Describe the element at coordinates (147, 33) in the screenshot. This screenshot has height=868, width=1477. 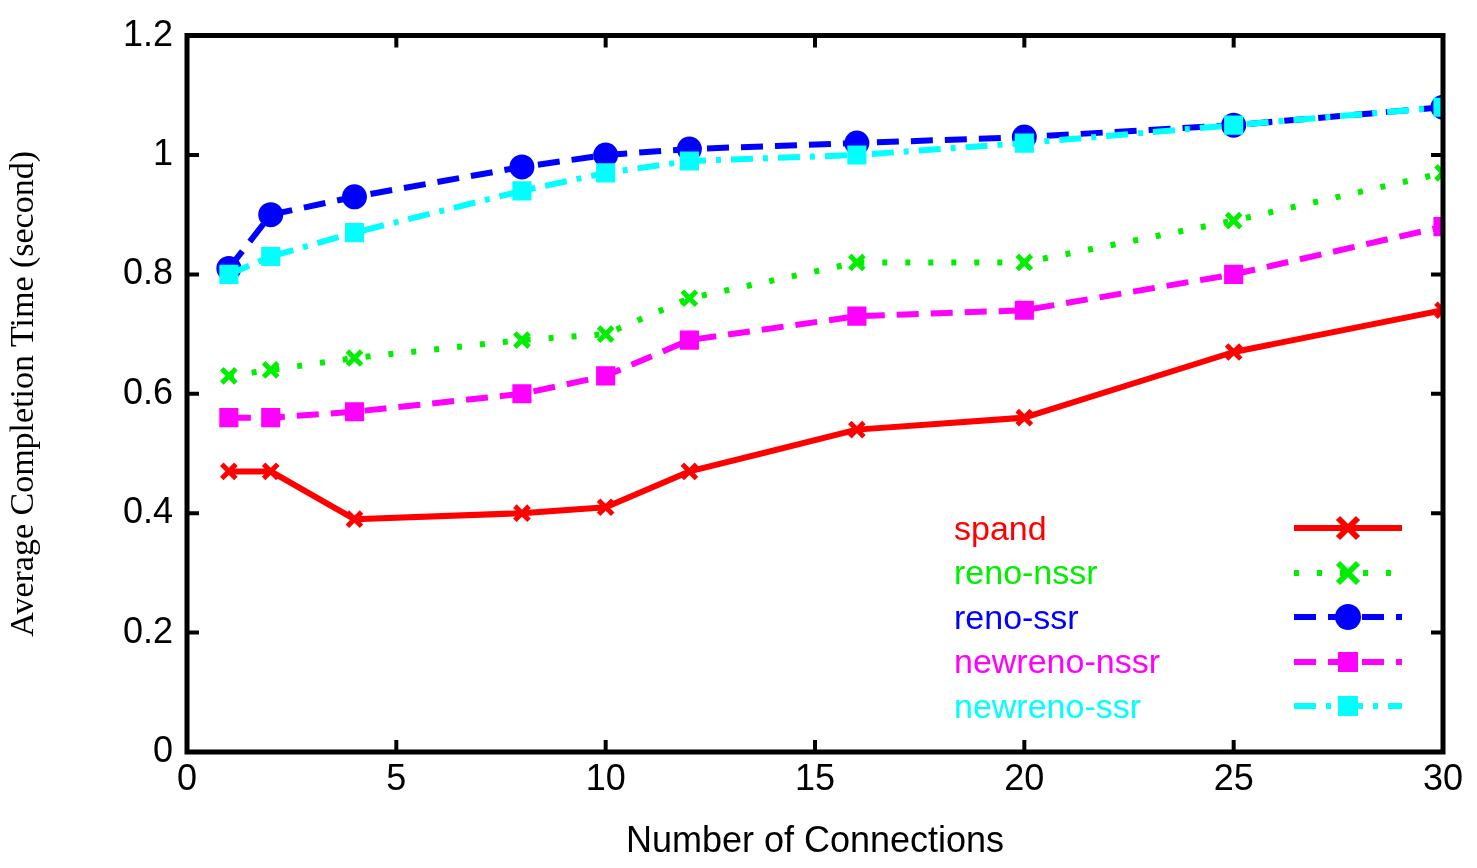
I see `y-tick-label: 1.2` at that location.